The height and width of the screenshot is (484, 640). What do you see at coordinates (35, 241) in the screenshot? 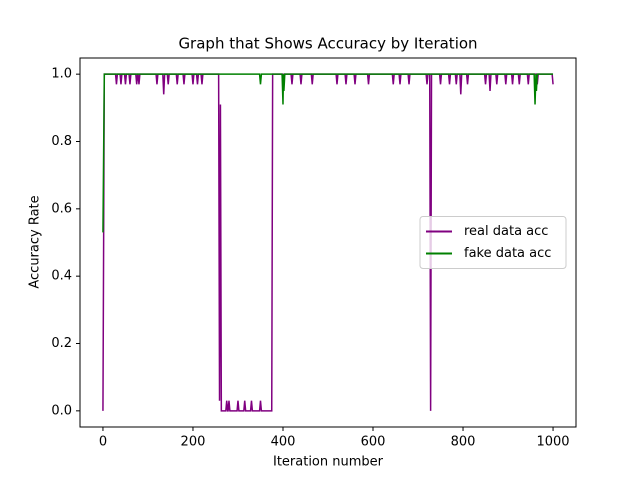
I see `y-axis-label: Accuracy Rate` at bounding box center [35, 241].